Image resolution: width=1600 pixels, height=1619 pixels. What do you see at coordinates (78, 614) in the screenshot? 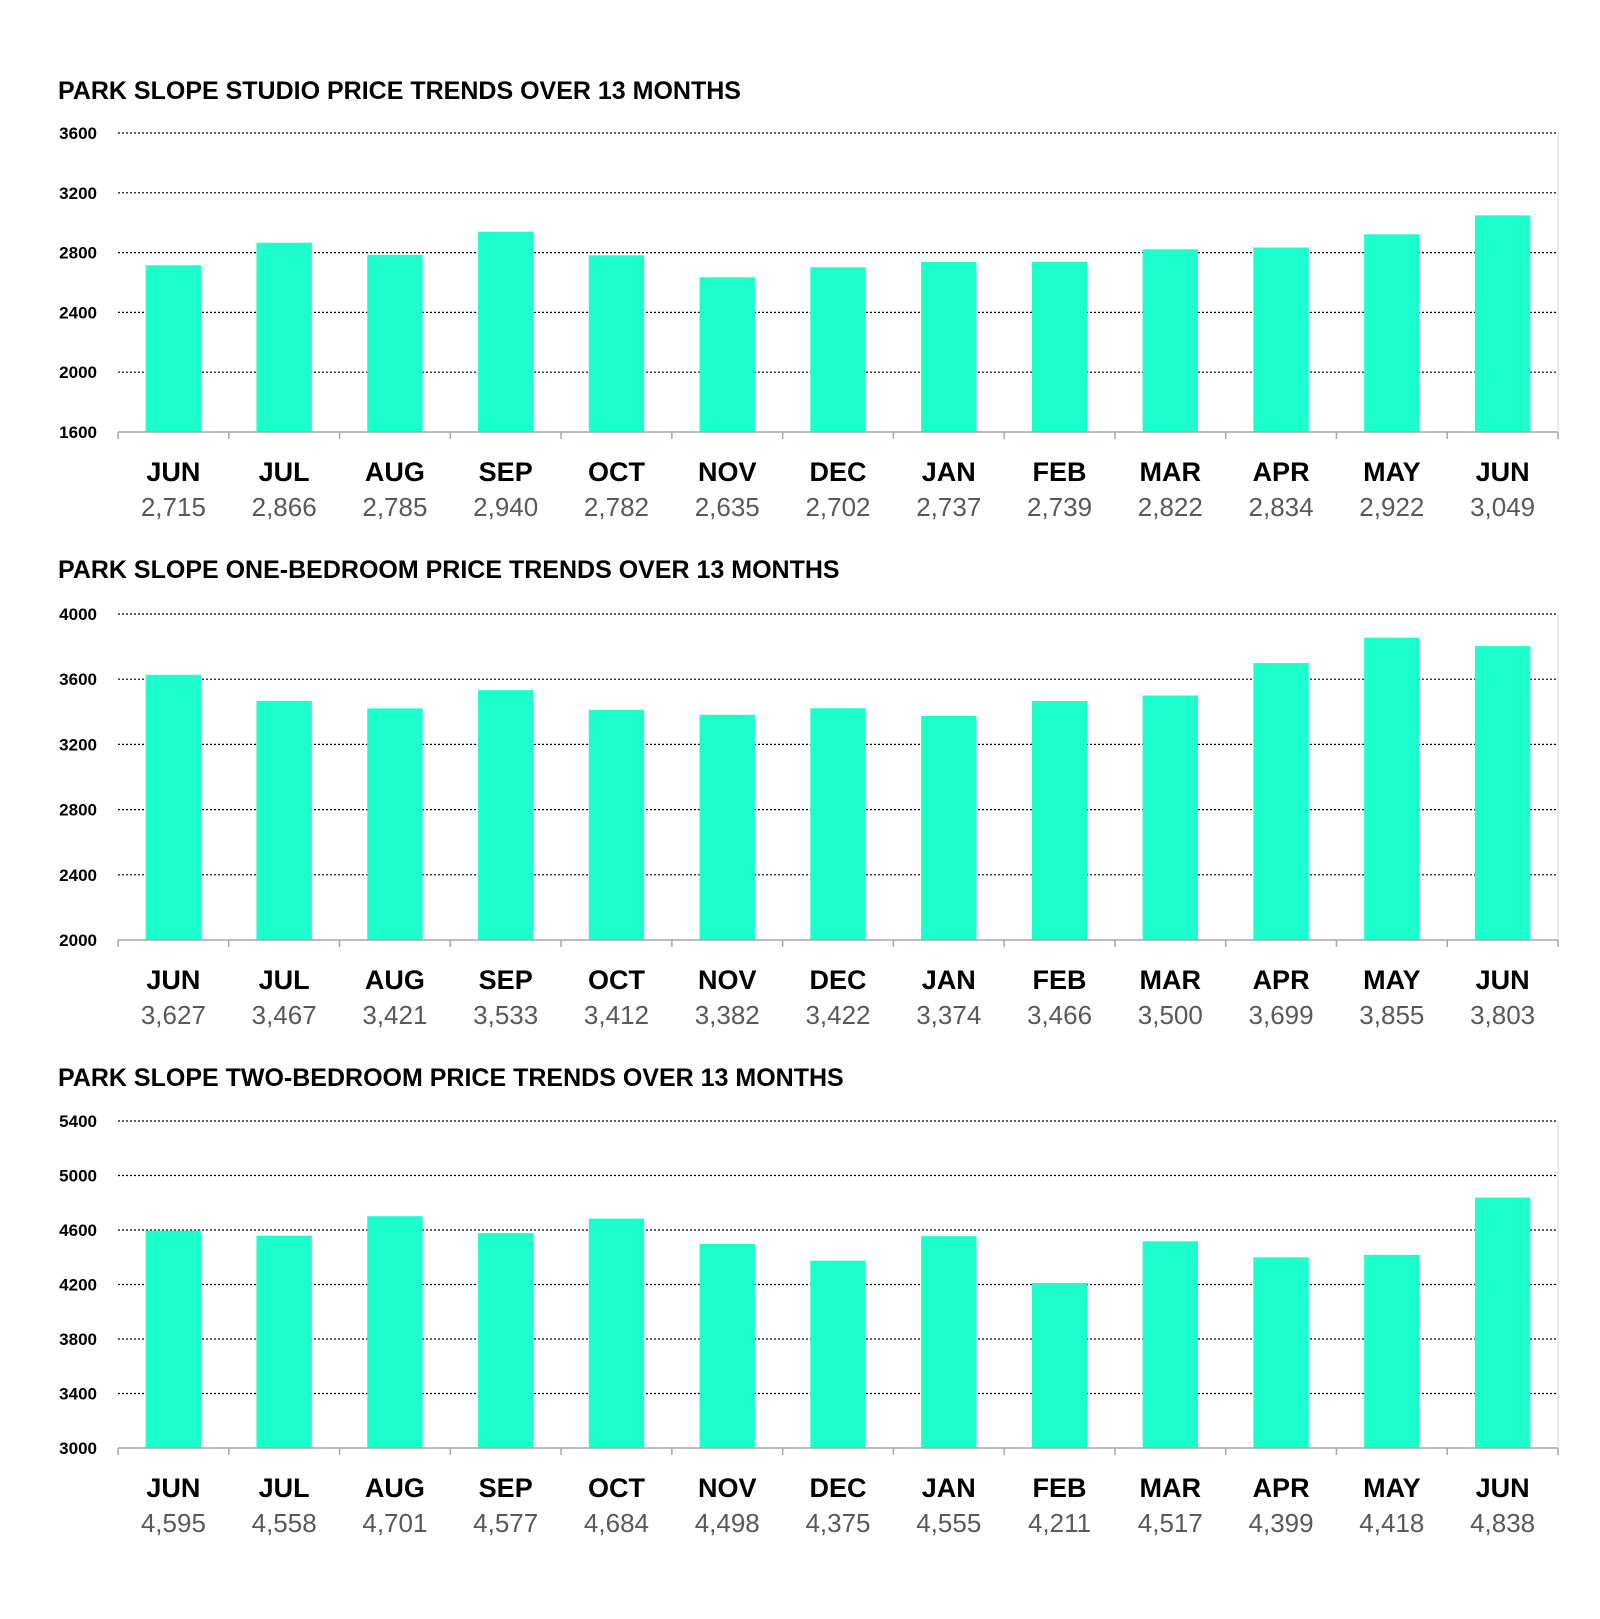
I see `y-tick-label: 4000` at bounding box center [78, 614].